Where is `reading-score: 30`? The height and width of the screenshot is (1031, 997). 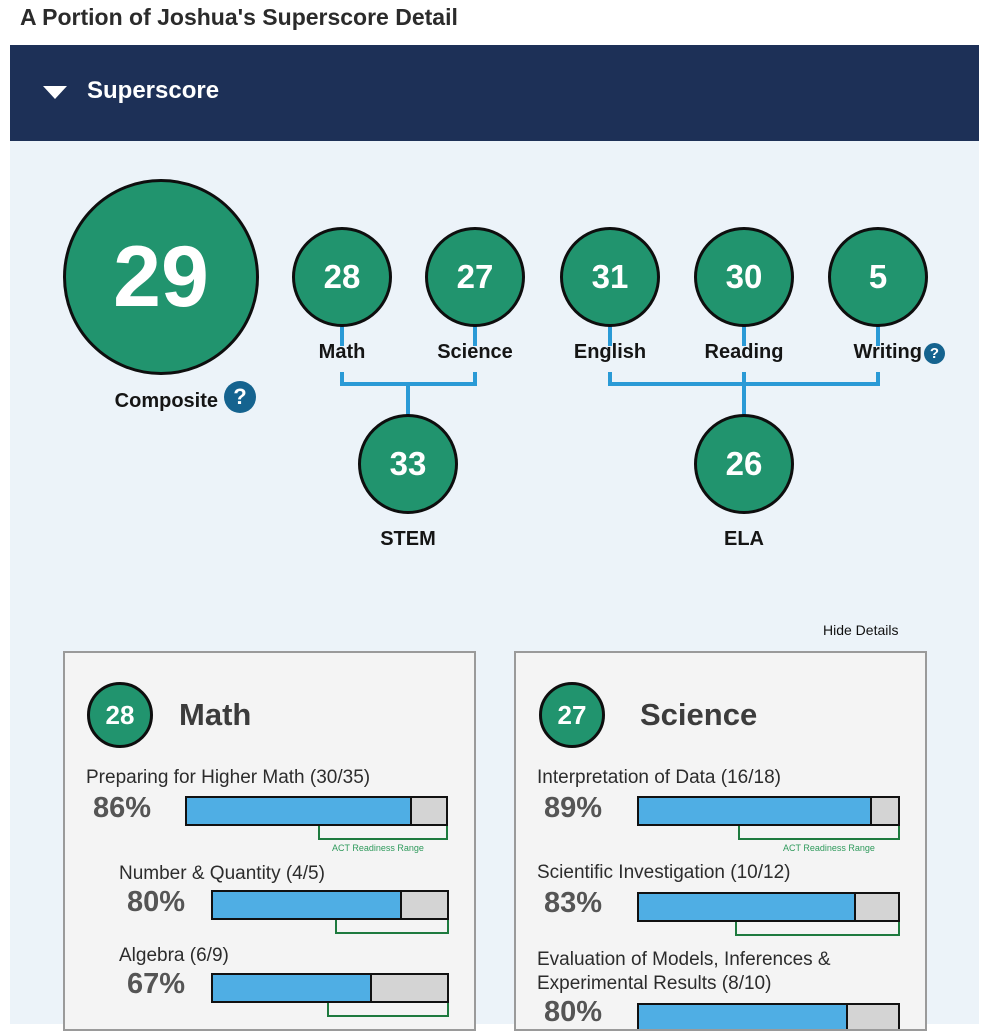 reading-score: 30 is located at coordinates (744, 276).